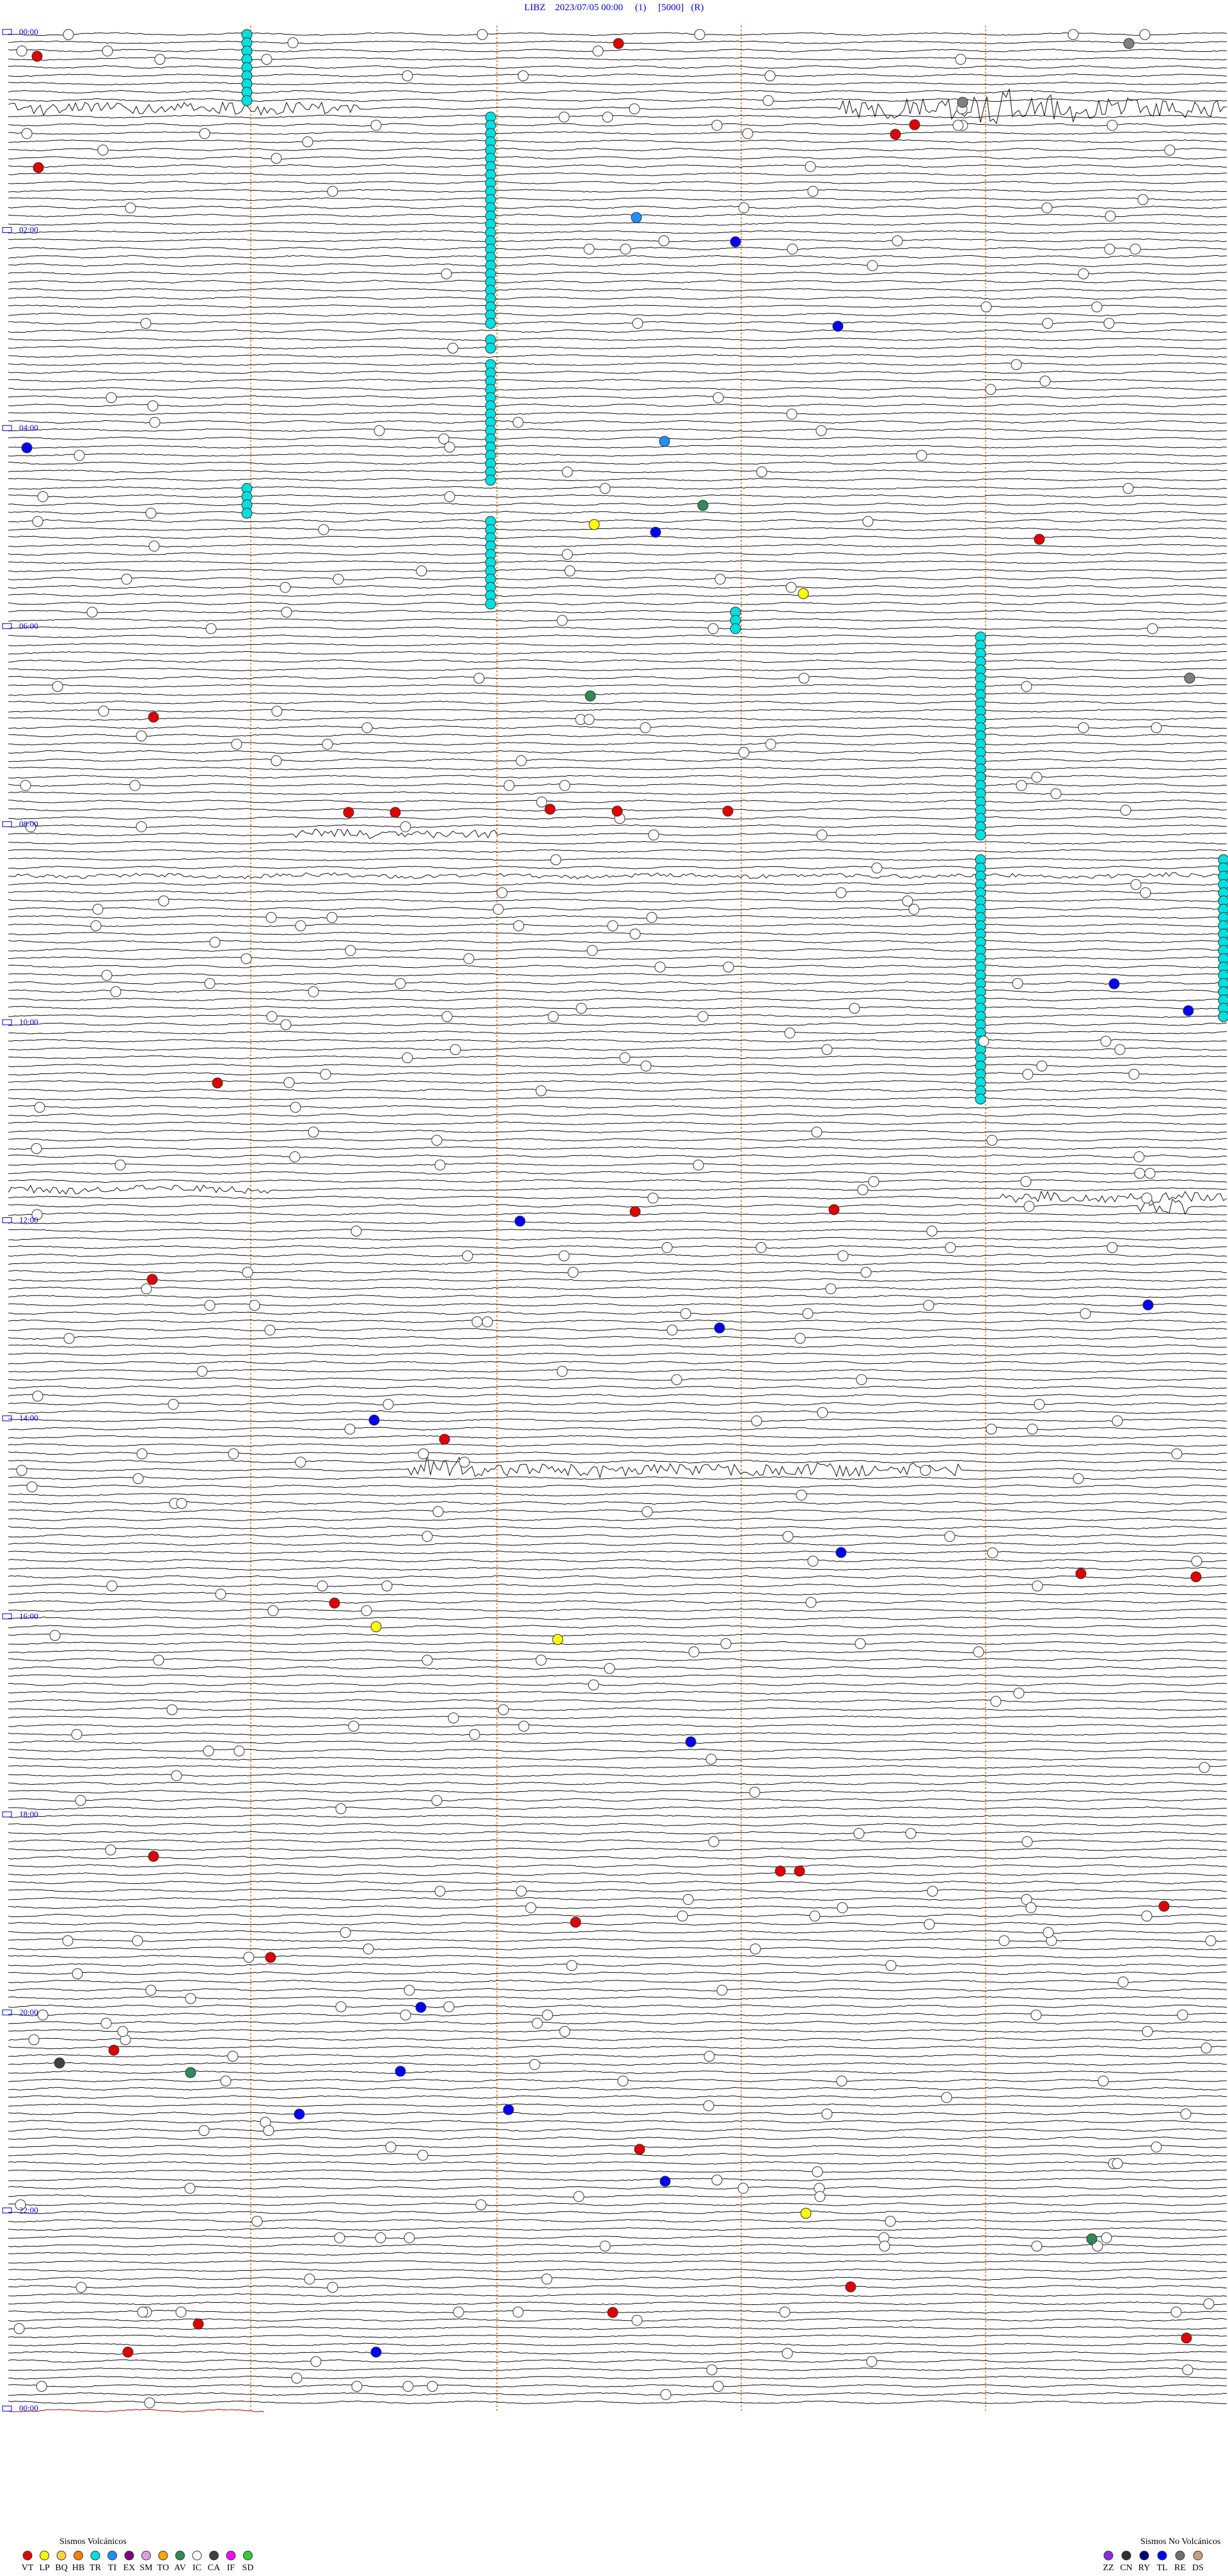 The width and height of the screenshot is (1228, 2576). Describe the element at coordinates (78, 2568) in the screenshot. I see `legend-code: HB` at that location.